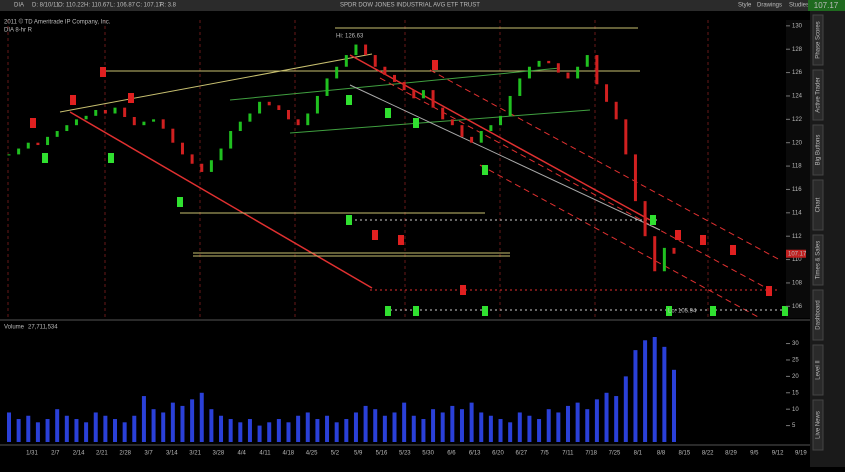  What do you see at coordinates (123, 6) in the screenshot?
I see `low: L: 106.87` at bounding box center [123, 6].